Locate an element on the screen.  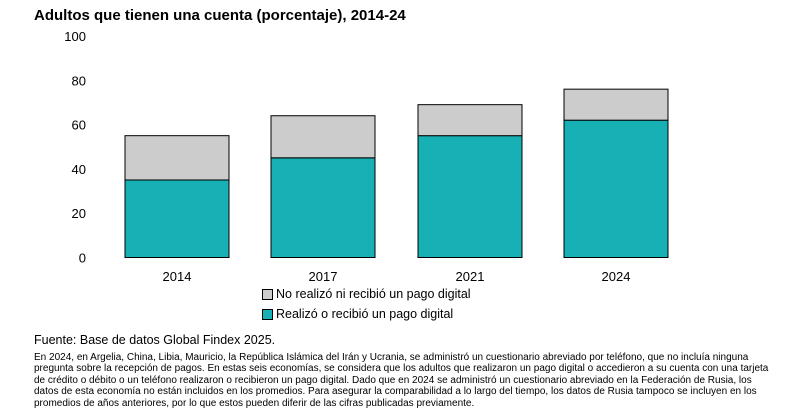
legend-label-no-digital: No realizó ni recibió un pago digital is located at coordinates (373, 294).